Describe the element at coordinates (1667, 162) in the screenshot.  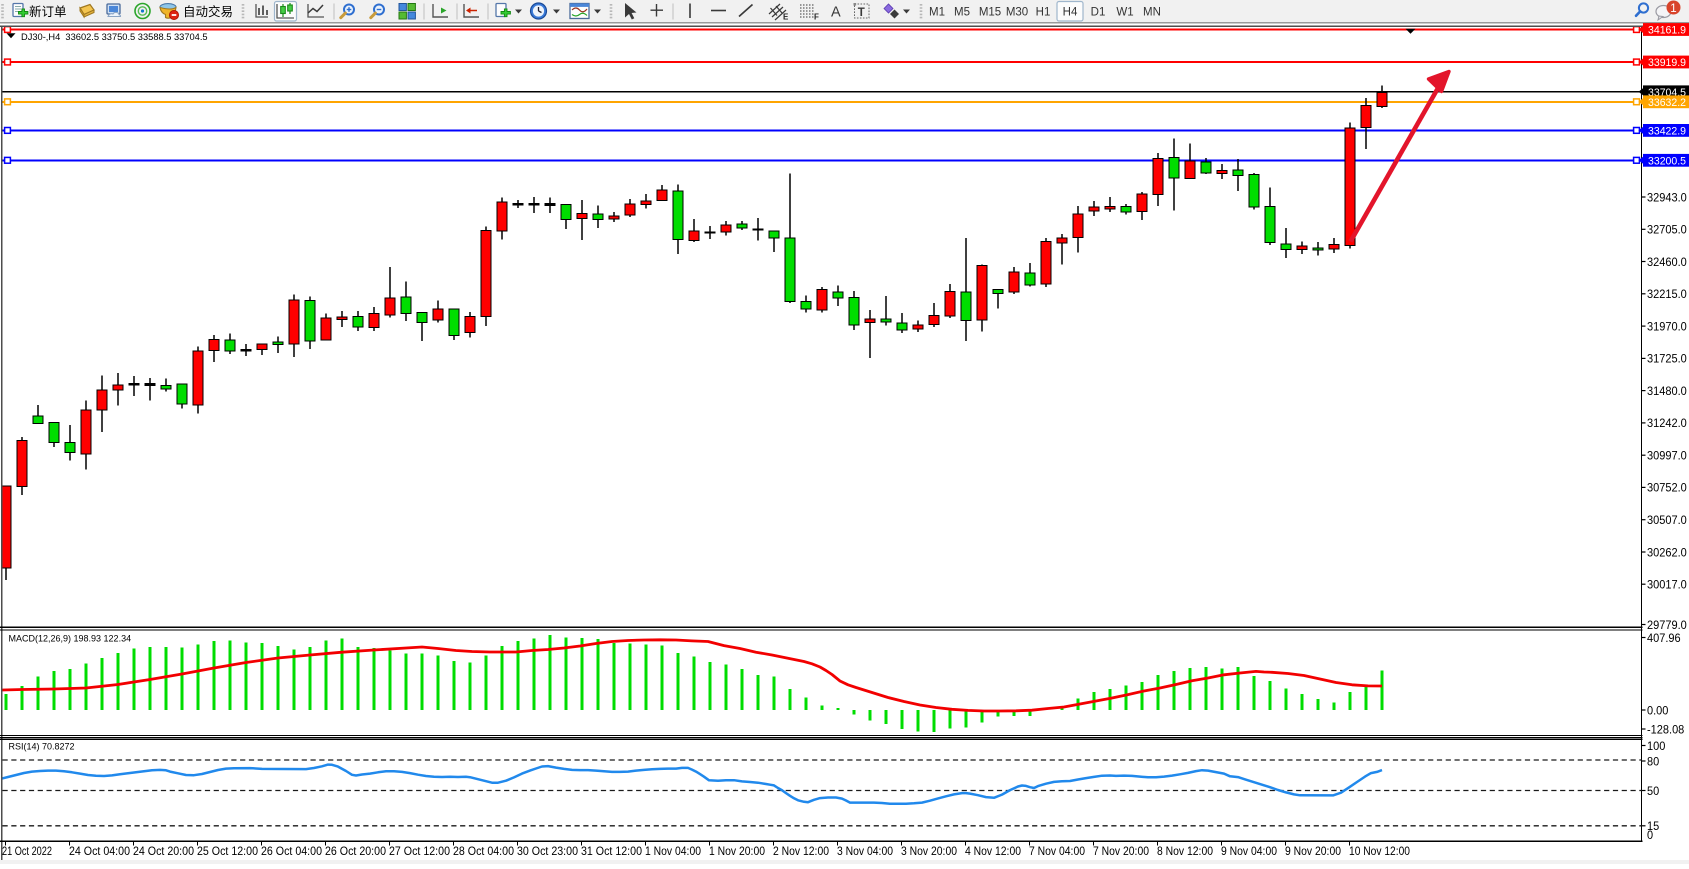
I see `svg-text: 33200.5` at that location.